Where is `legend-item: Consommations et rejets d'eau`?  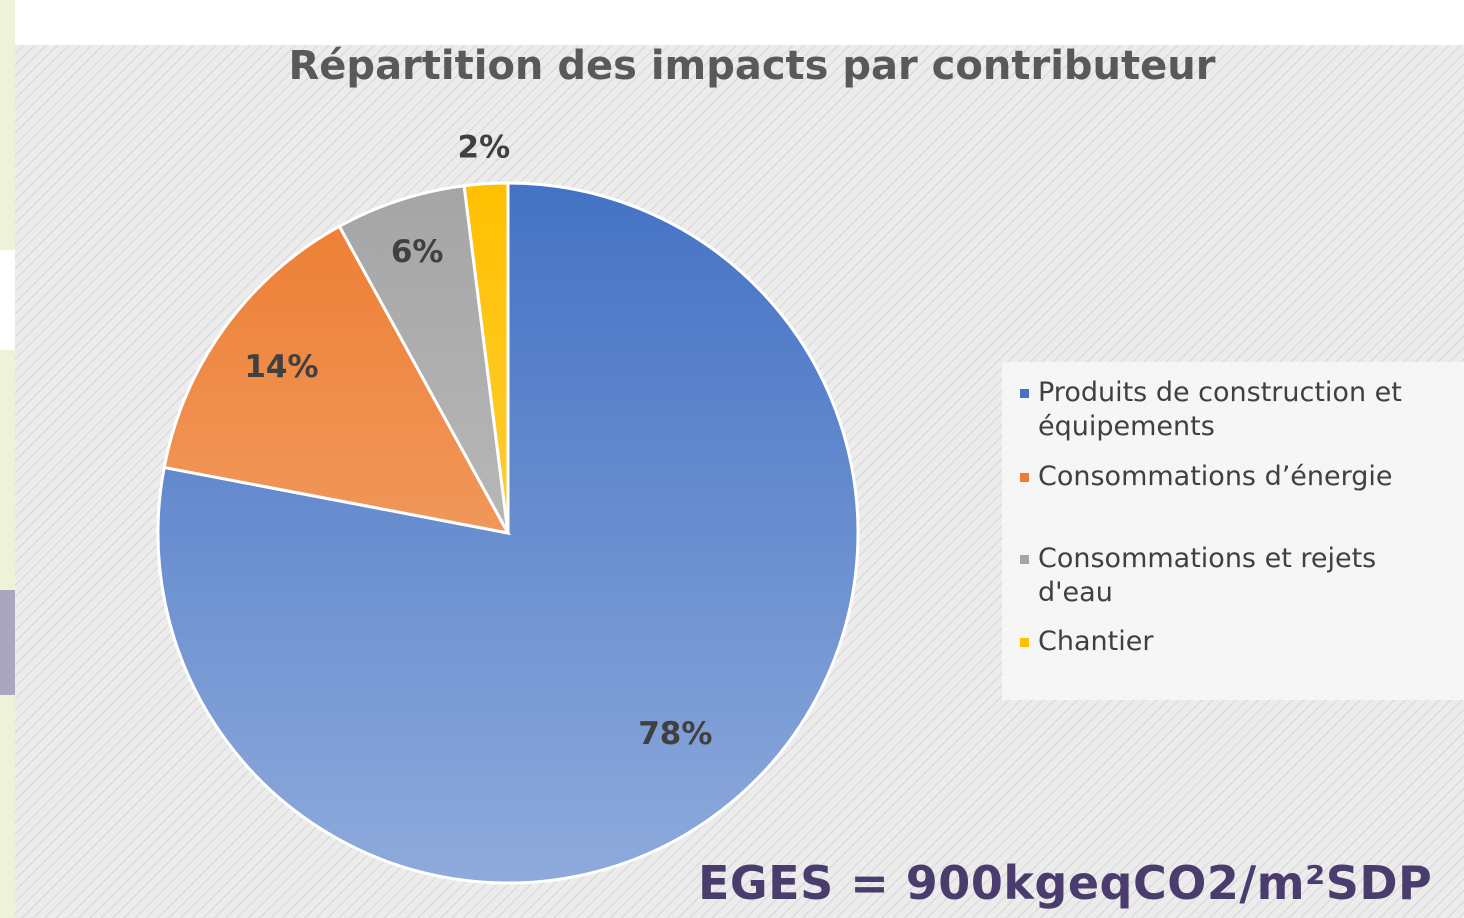
legend-item: Consommations et rejets d'eau is located at coordinates (1236, 576).